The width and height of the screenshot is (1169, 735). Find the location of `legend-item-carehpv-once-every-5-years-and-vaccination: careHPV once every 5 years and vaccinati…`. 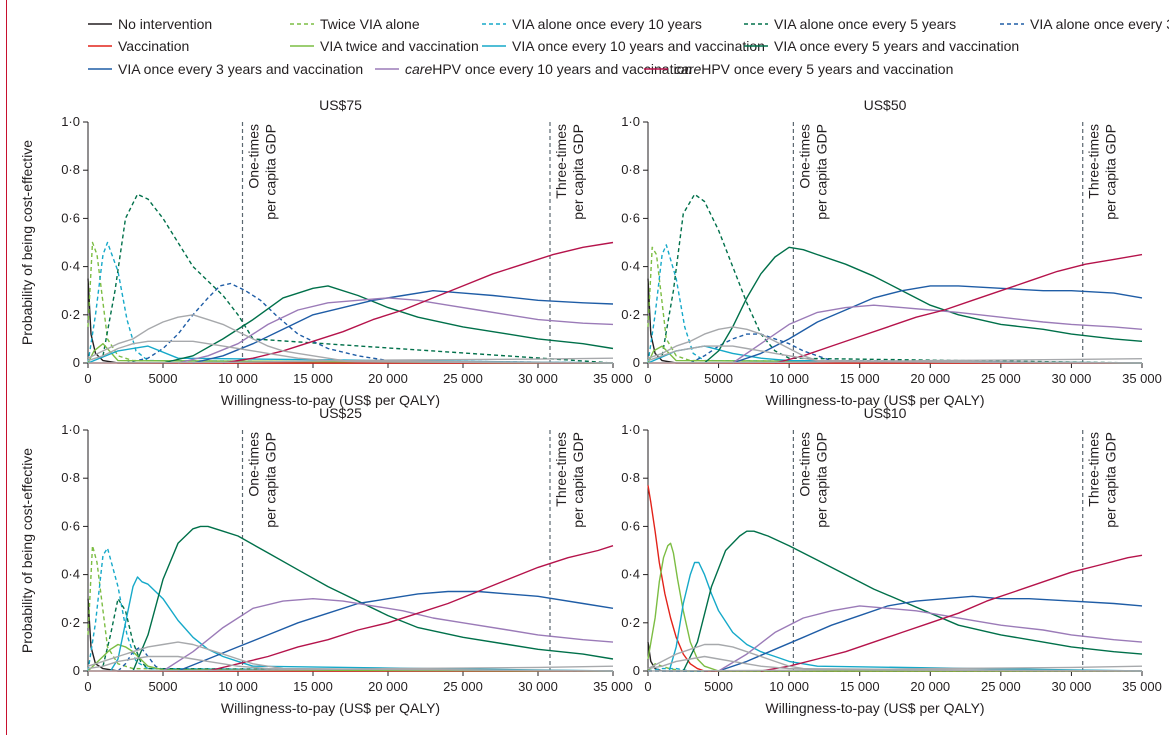

legend-item-carehpv-once-every-5-years-and-vaccination: careHPV once every 5 years and vaccinati… is located at coordinates (798, 69).